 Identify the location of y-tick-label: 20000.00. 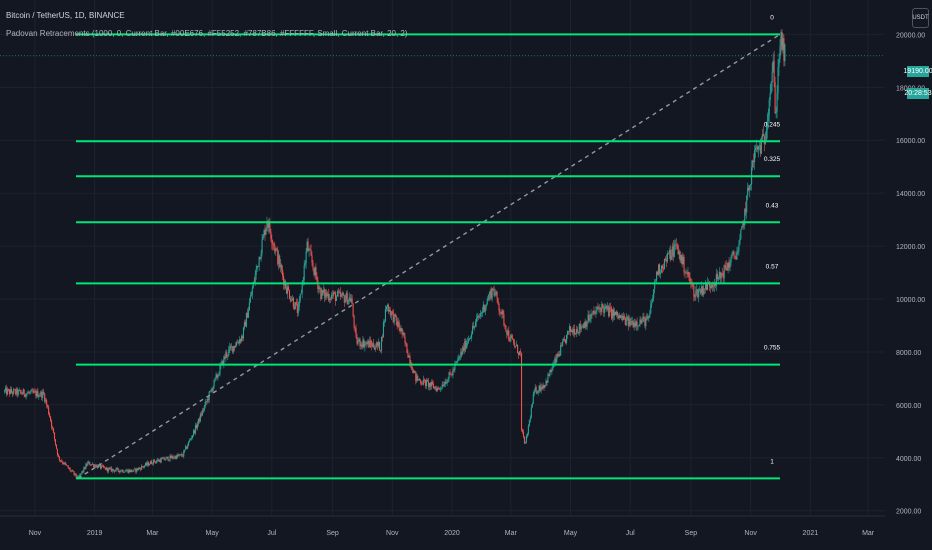
(910, 35).